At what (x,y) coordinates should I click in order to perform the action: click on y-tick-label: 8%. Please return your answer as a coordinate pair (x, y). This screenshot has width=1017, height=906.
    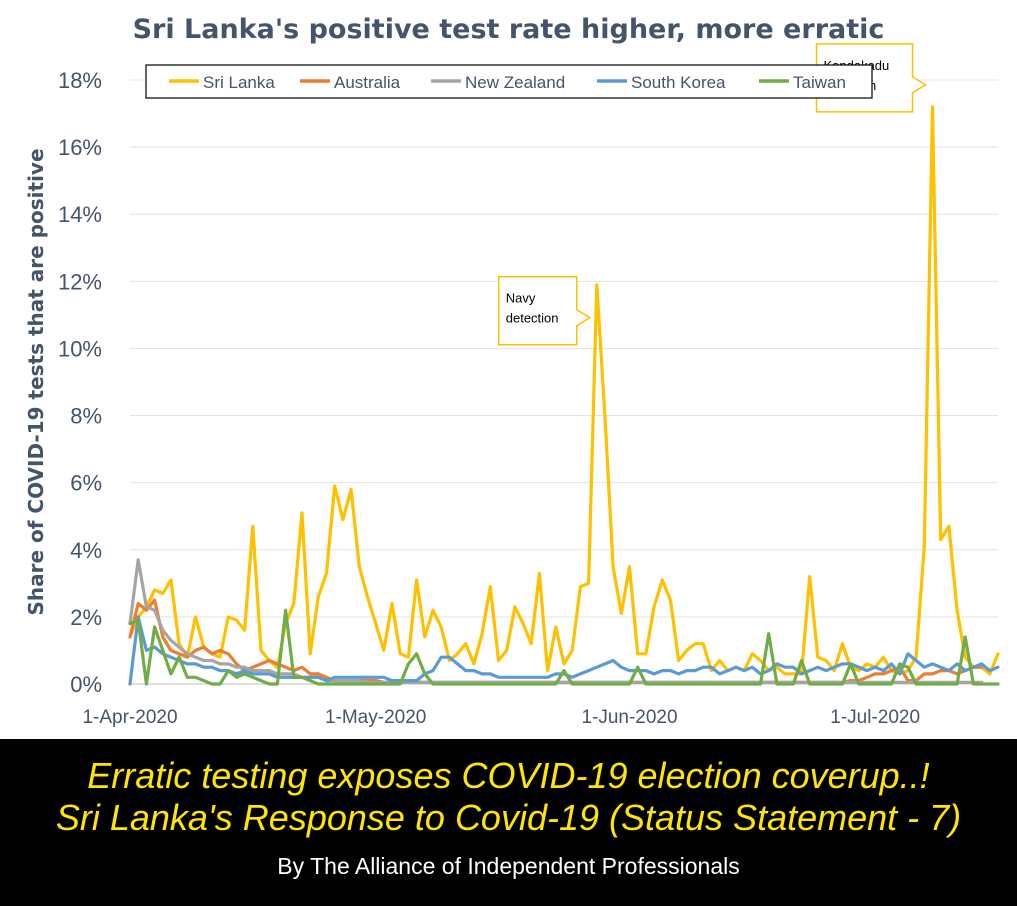
    Looking at the image, I should click on (86, 416).